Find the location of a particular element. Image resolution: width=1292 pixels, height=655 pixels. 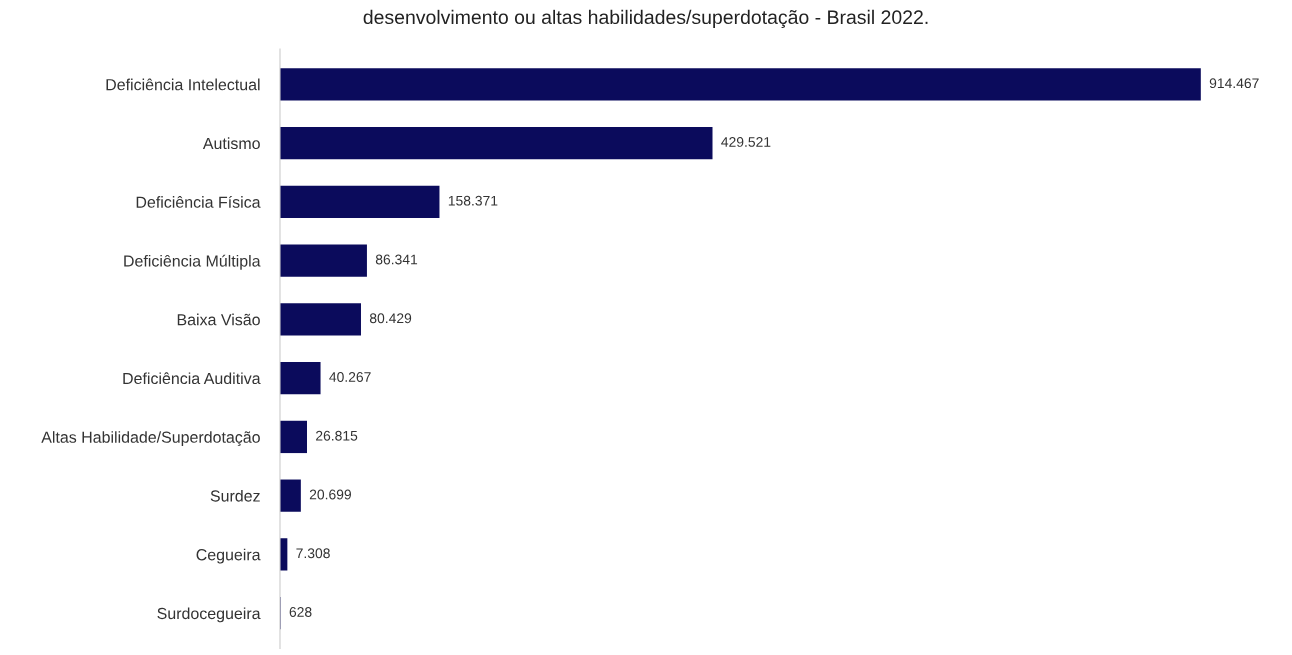

y-tick-label: Baixa Visão is located at coordinates (218, 319).